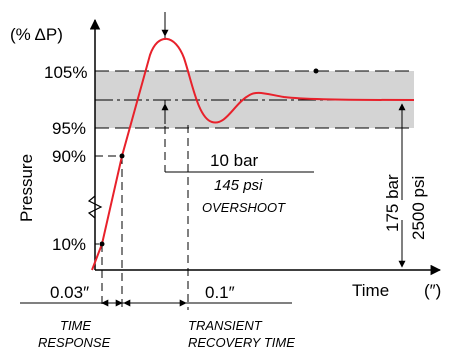  Describe the element at coordinates (370, 290) in the screenshot. I see `x-axis-title: Time` at that location.